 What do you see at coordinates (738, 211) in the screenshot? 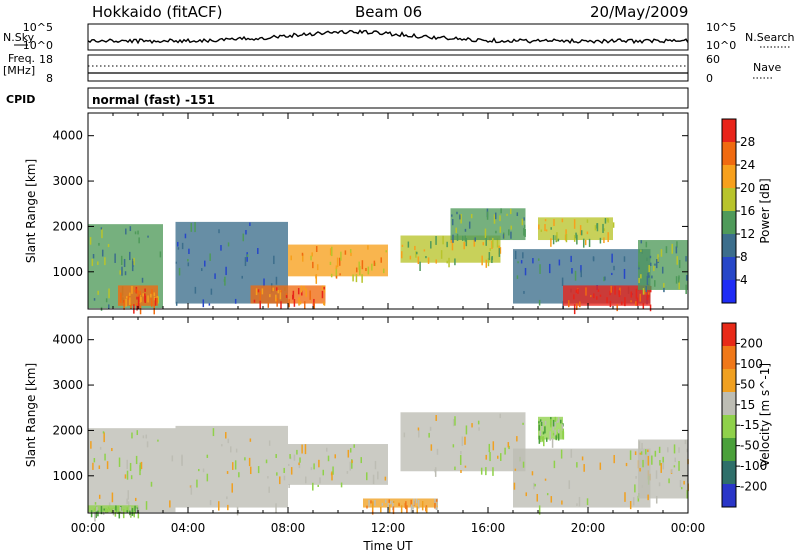
I see `power-colorbar: 28 24 20 16 12 8 4` at bounding box center [738, 211].